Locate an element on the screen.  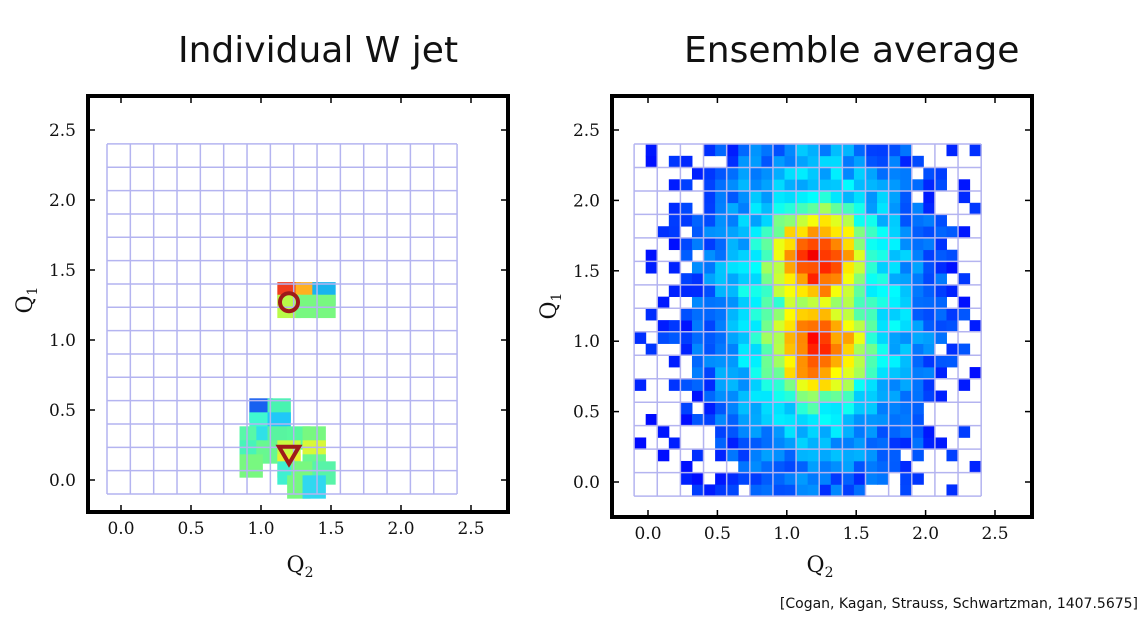
chart-title-right: Ensemble average is located at coordinates (852, 50).